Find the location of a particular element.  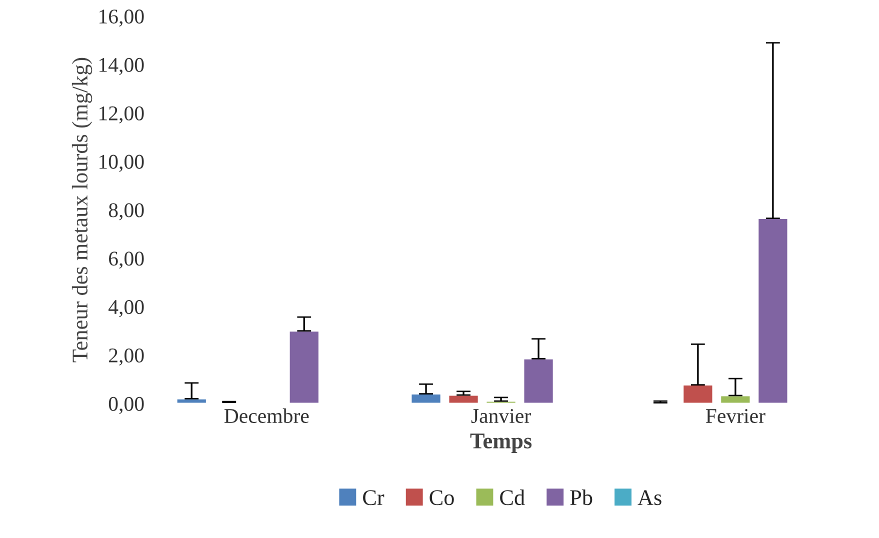

y-tick-label: 2,00 is located at coordinates (126, 357).